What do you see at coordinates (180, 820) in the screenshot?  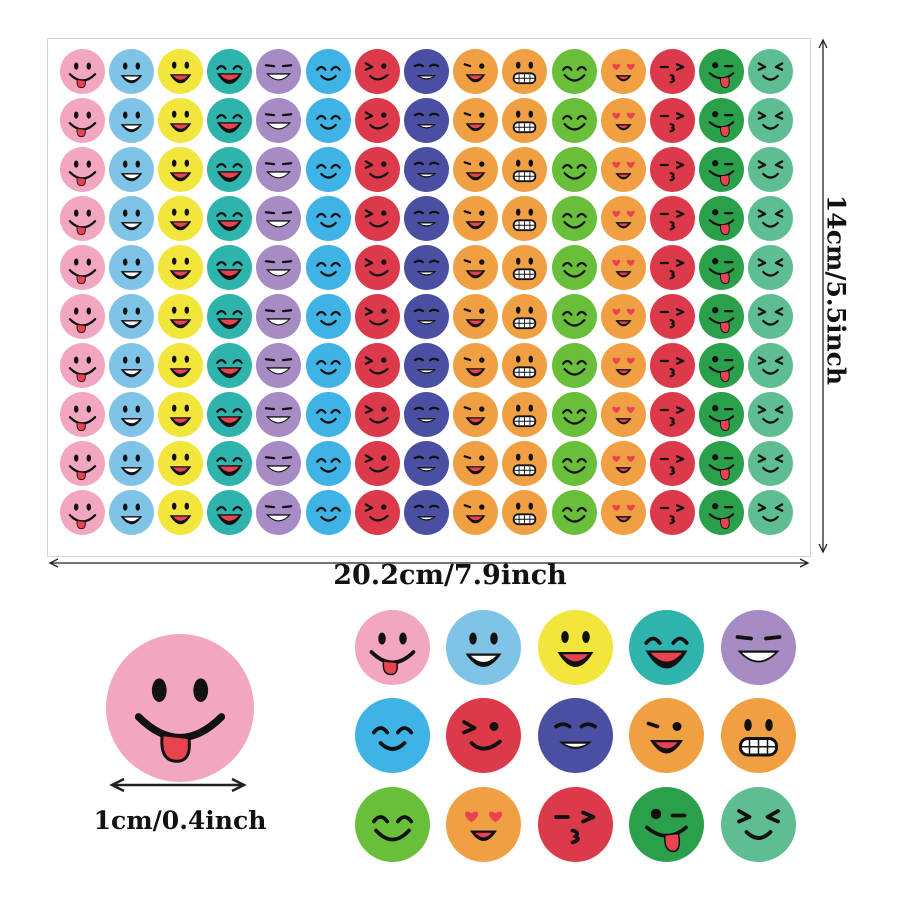 I see `sticker-size-label: 1cm/0.4inch` at bounding box center [180, 820].